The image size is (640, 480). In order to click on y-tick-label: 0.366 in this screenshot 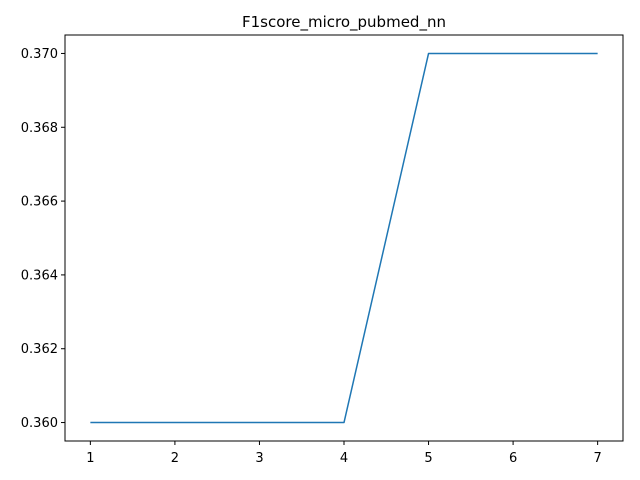, I will do `click(39, 202)`.